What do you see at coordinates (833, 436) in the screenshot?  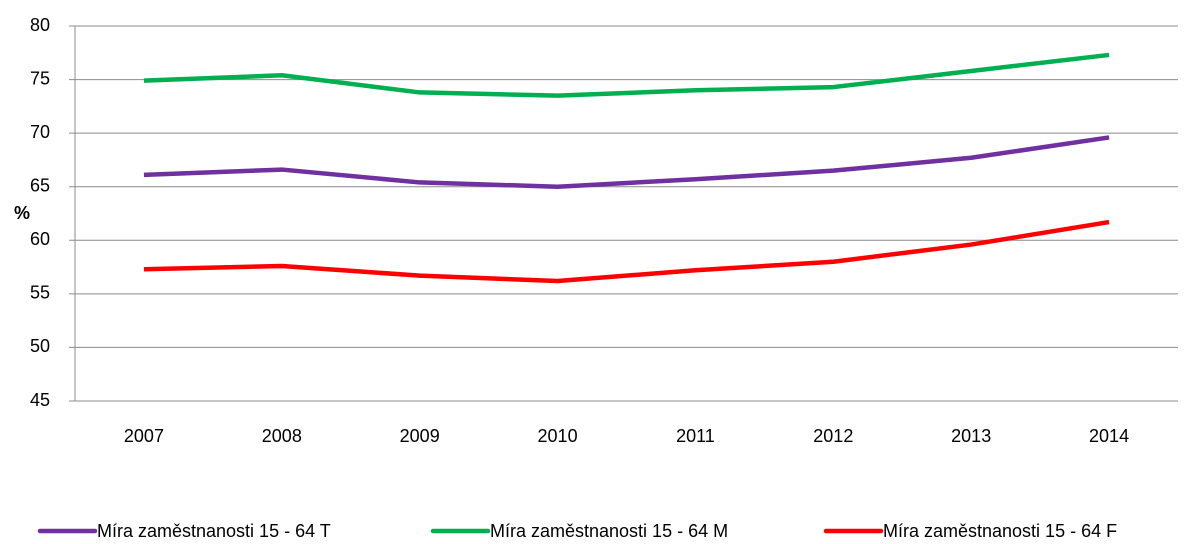 I see `x-tick-label: 2012` at bounding box center [833, 436].